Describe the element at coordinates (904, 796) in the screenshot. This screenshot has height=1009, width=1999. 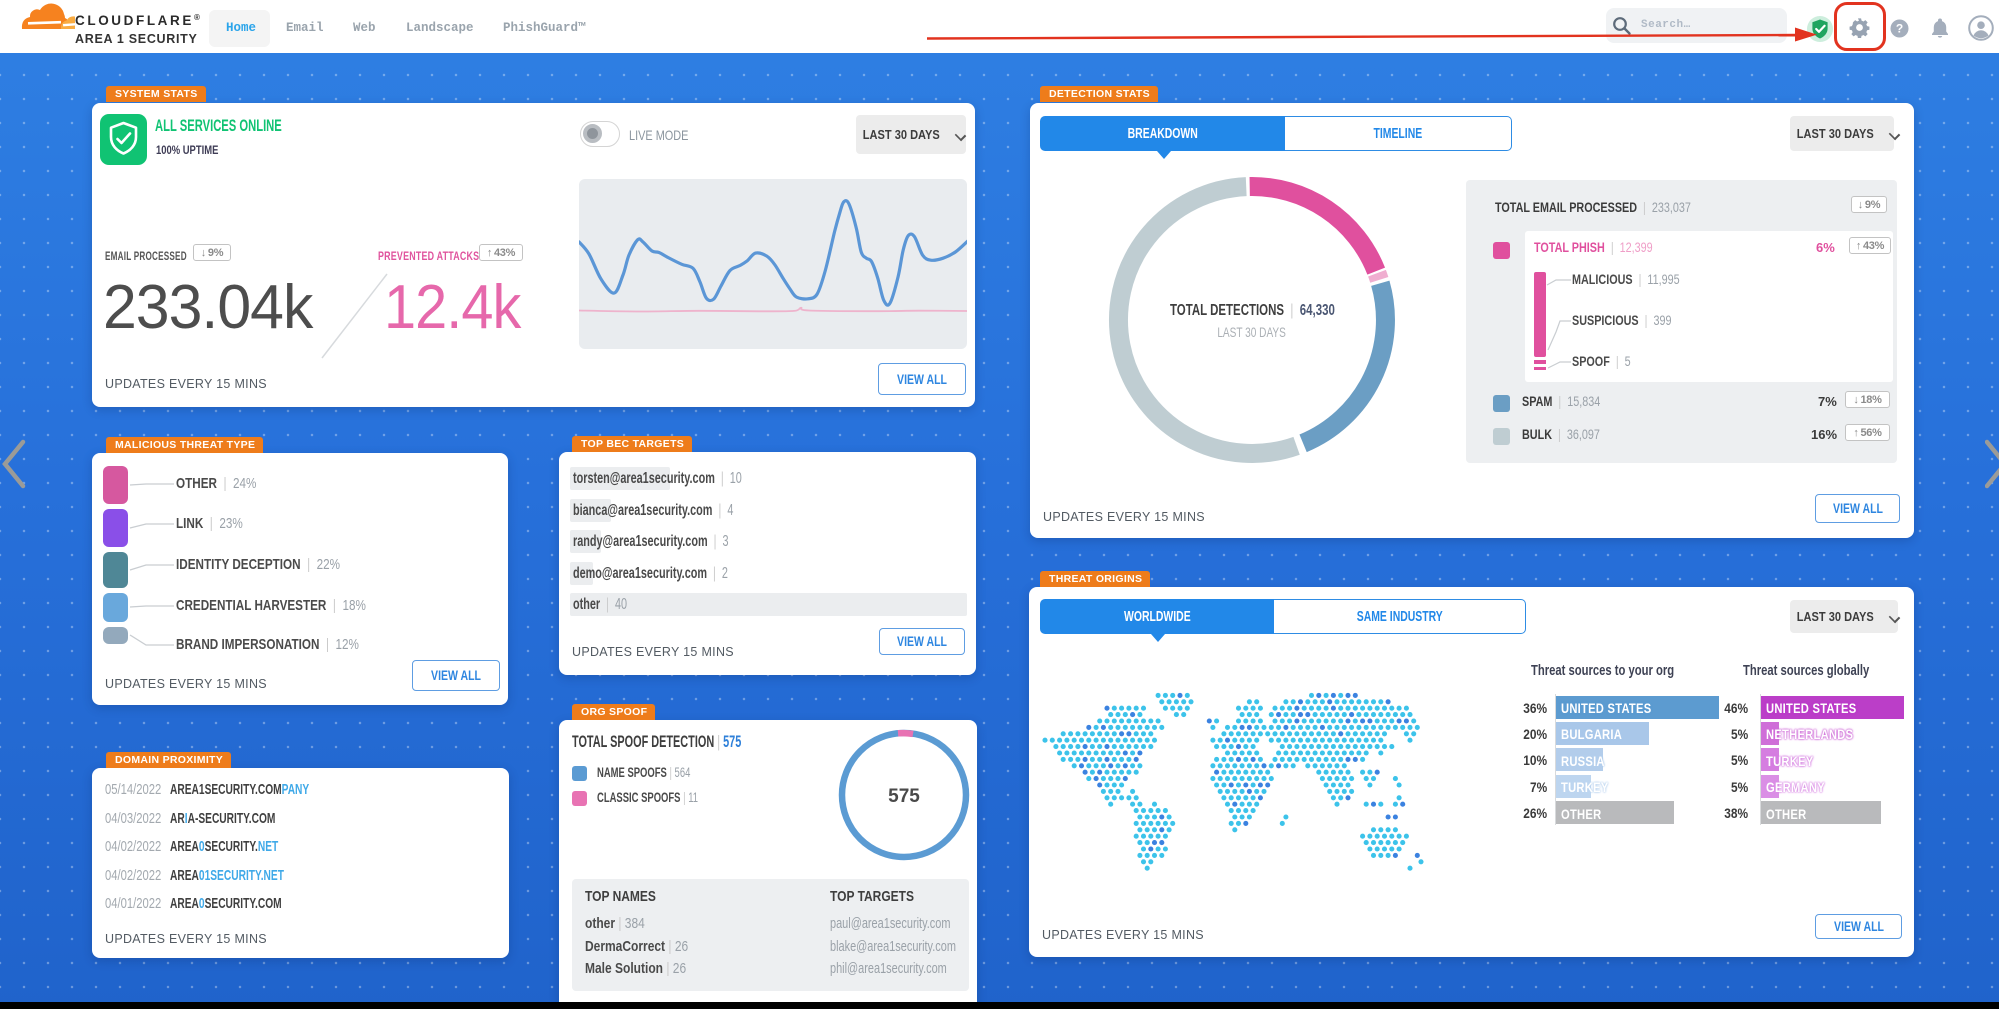
I see `svg-text: 575` at that location.